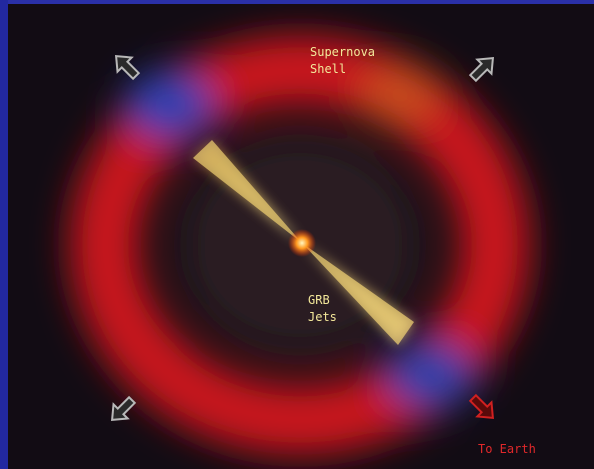 The image size is (594, 469). I want to click on label: GRB, so click(319, 300).